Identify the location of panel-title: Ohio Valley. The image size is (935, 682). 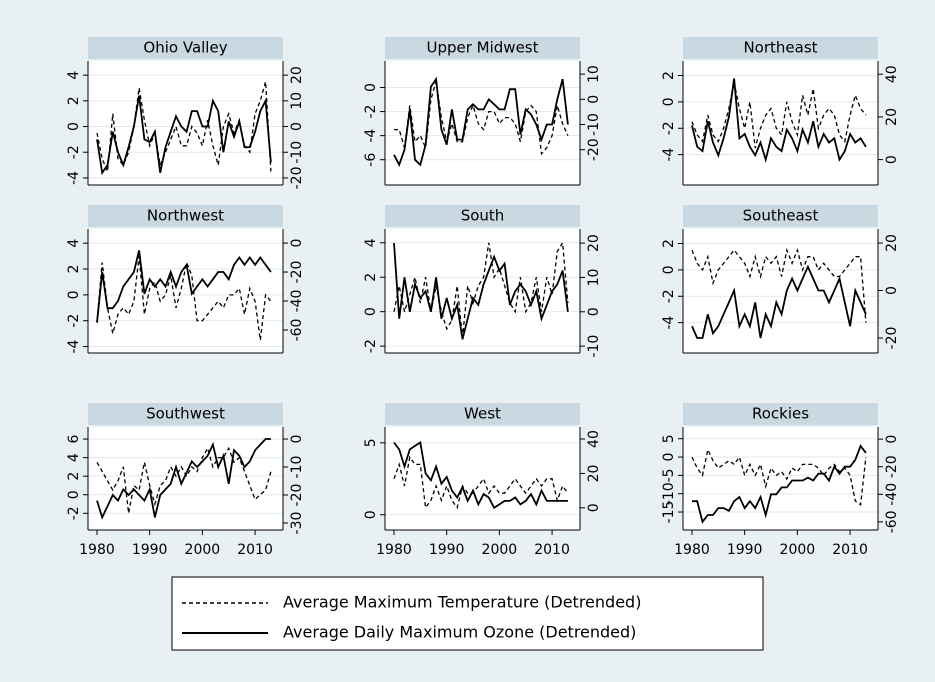
(185, 48).